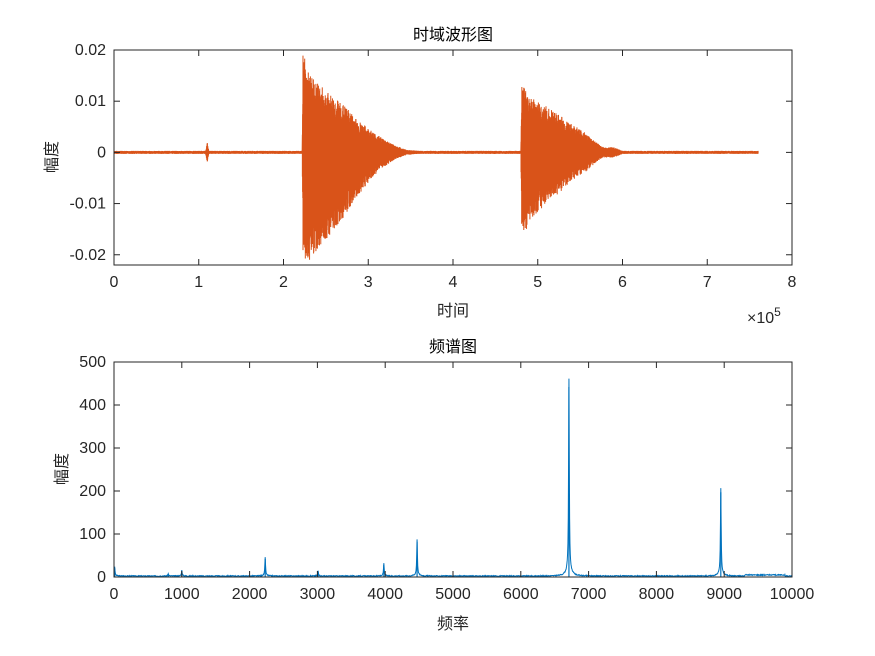 This screenshot has height=656, width=875. What do you see at coordinates (707, 282) in the screenshot?
I see `time-xtick-label: 7` at bounding box center [707, 282].